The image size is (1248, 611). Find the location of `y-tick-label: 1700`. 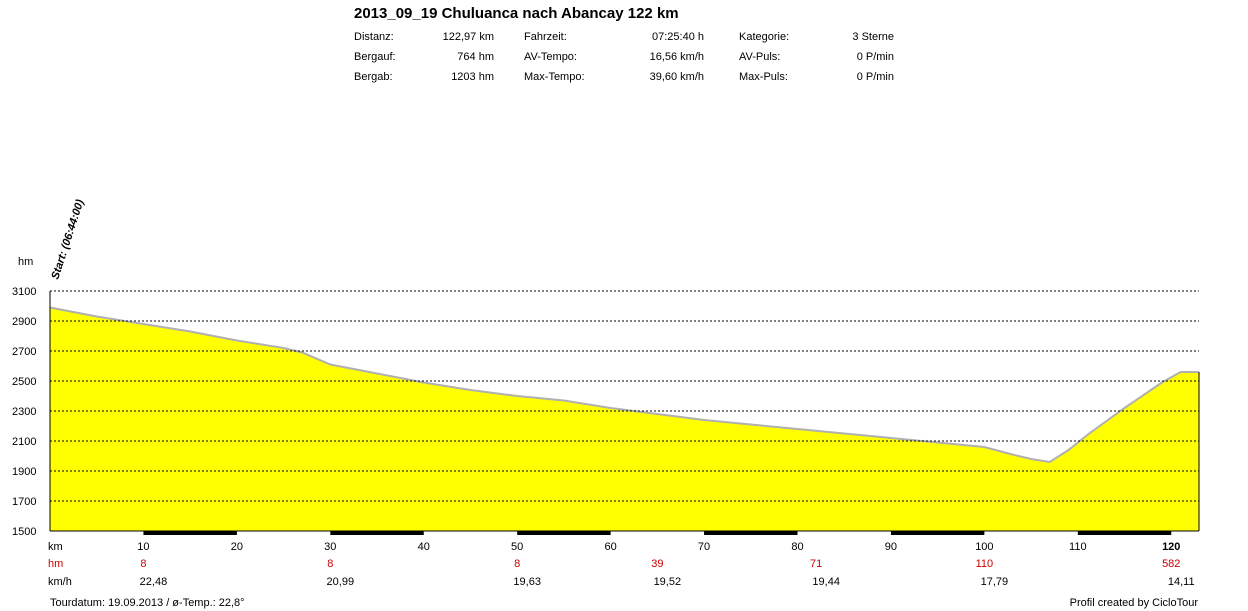

y-tick-label: 1700 is located at coordinates (24, 502).